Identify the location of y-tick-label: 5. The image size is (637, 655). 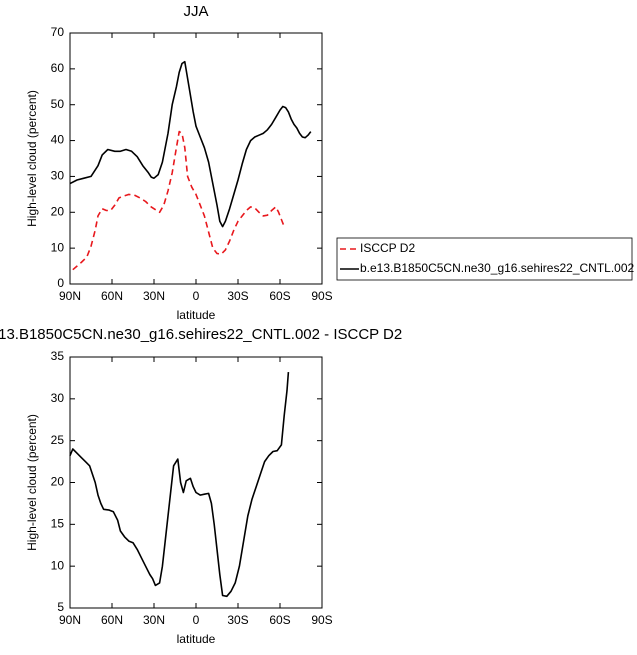
(60, 607).